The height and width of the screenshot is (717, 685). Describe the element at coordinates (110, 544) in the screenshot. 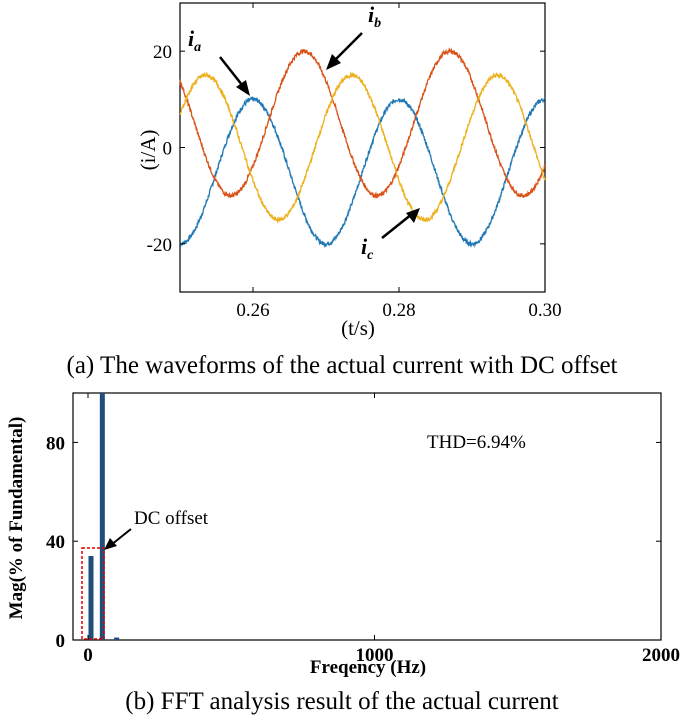

I see `dc-offset-arrowhead` at that location.